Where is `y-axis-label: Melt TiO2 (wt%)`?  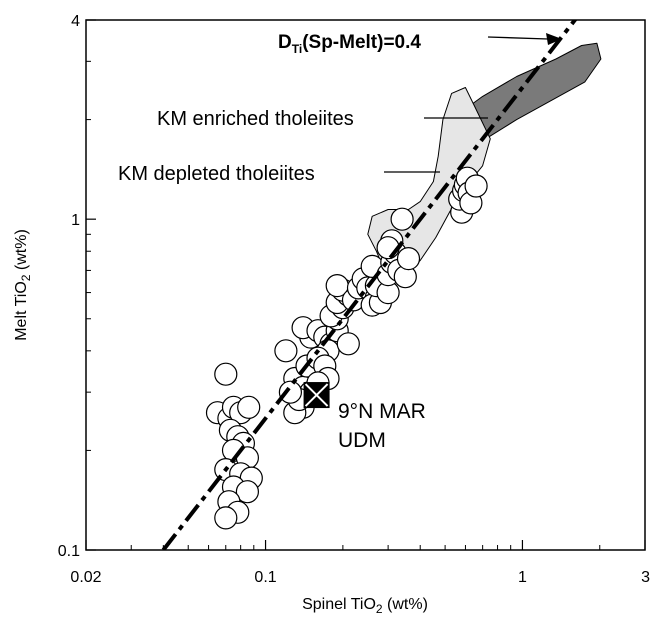
y-axis-label: Melt TiO2 (wt%) is located at coordinates (23, 285).